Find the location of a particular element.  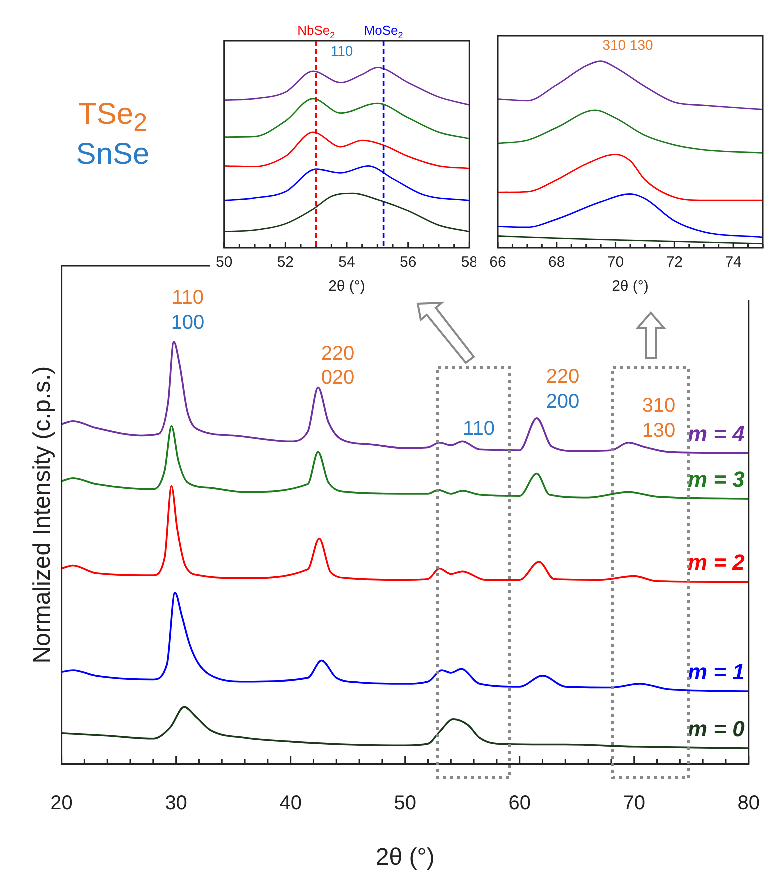

x-tick-label: 30 is located at coordinates (176, 803).